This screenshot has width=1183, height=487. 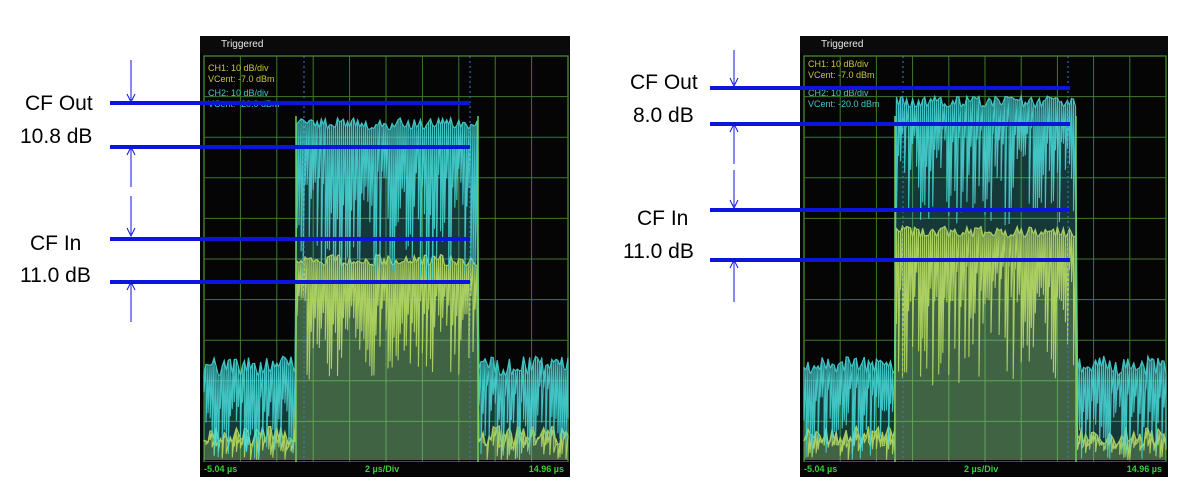 I want to click on ch1-trace-group, so click(x=386, y=356).